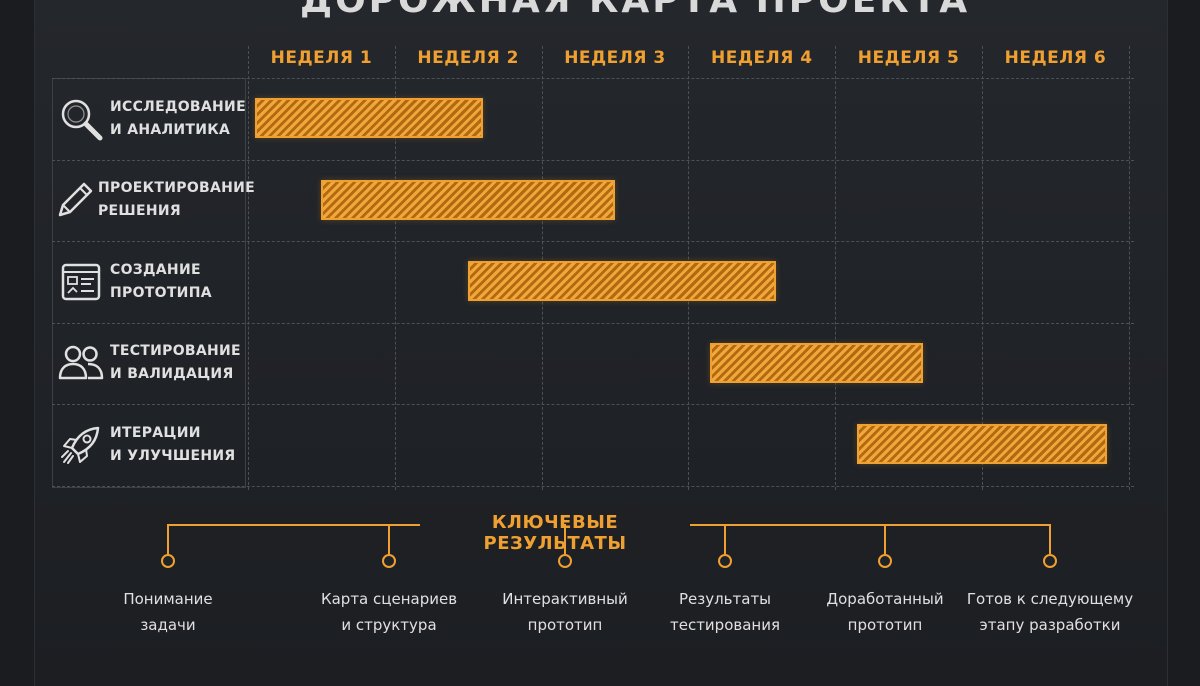 The width and height of the screenshot is (1200, 686). What do you see at coordinates (175, 362) in the screenshot?
I see `phase-label: ТЕСТИРОВАНИЕ И ВАЛИДАЦИЯ` at bounding box center [175, 362].